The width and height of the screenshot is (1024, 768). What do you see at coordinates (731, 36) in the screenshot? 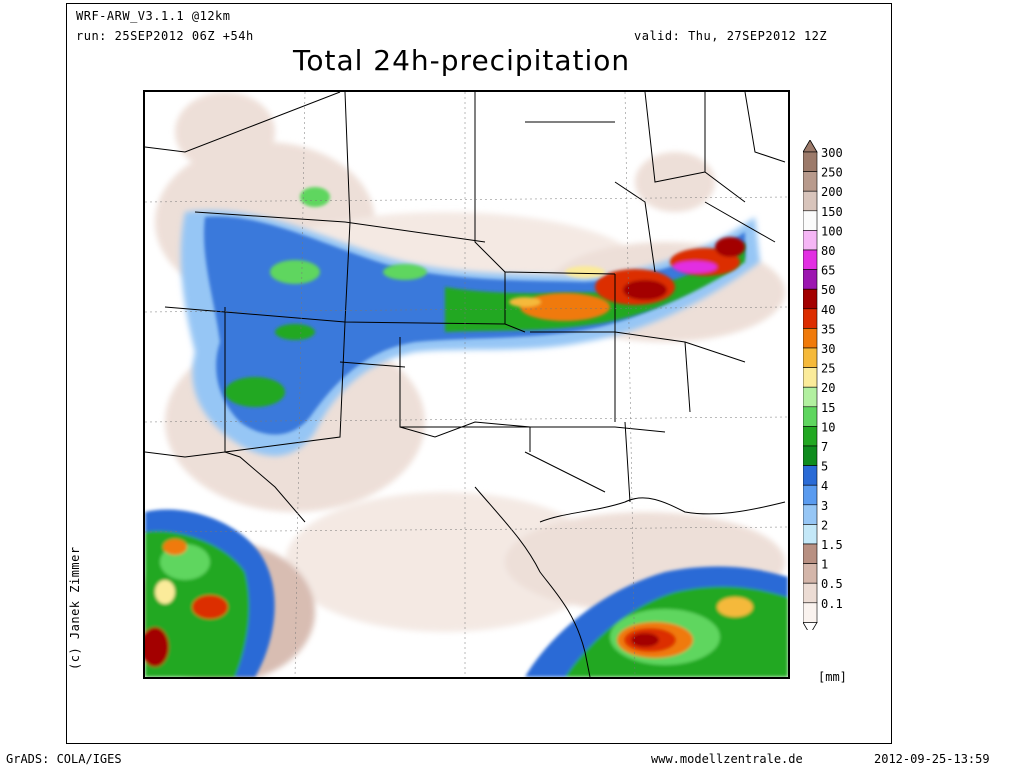
I see `valid-label: valid: Thu, 27SEP2012 12Z` at bounding box center [731, 36].